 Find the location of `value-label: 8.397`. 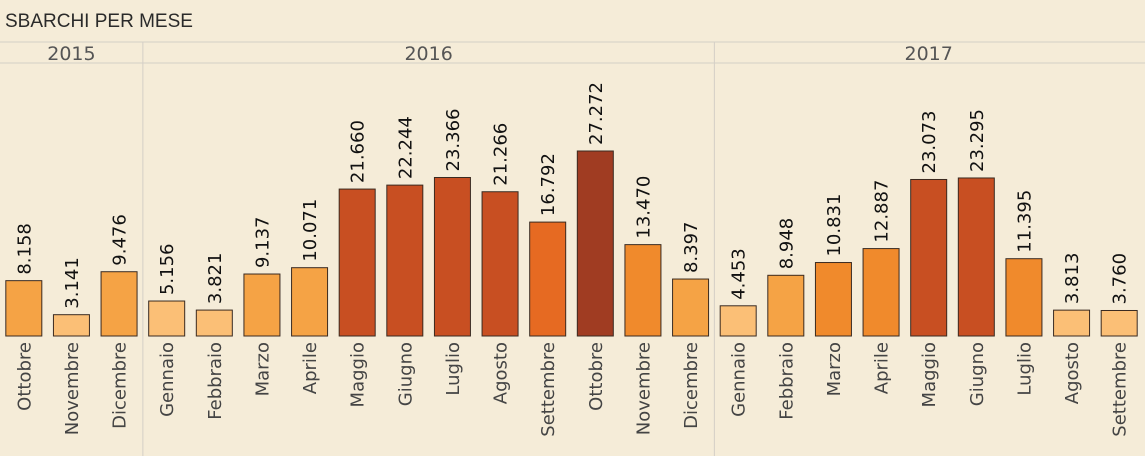

value-label: 8.397 is located at coordinates (691, 248).